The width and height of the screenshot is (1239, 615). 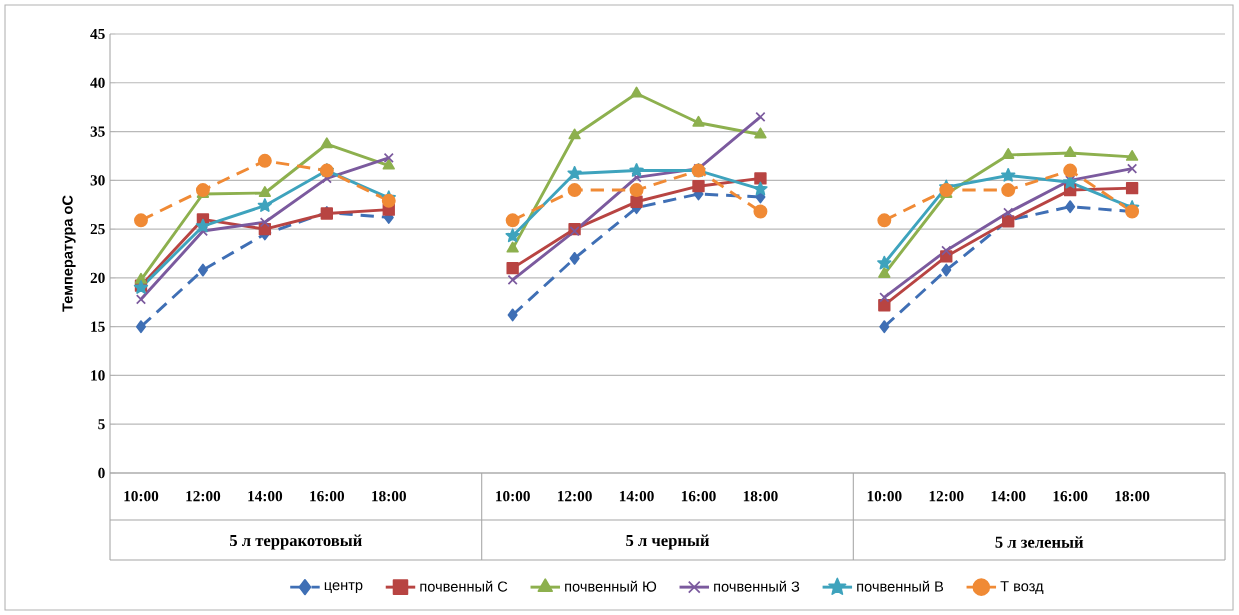 I want to click on legend-label: почвенный В, so click(x=900, y=586).